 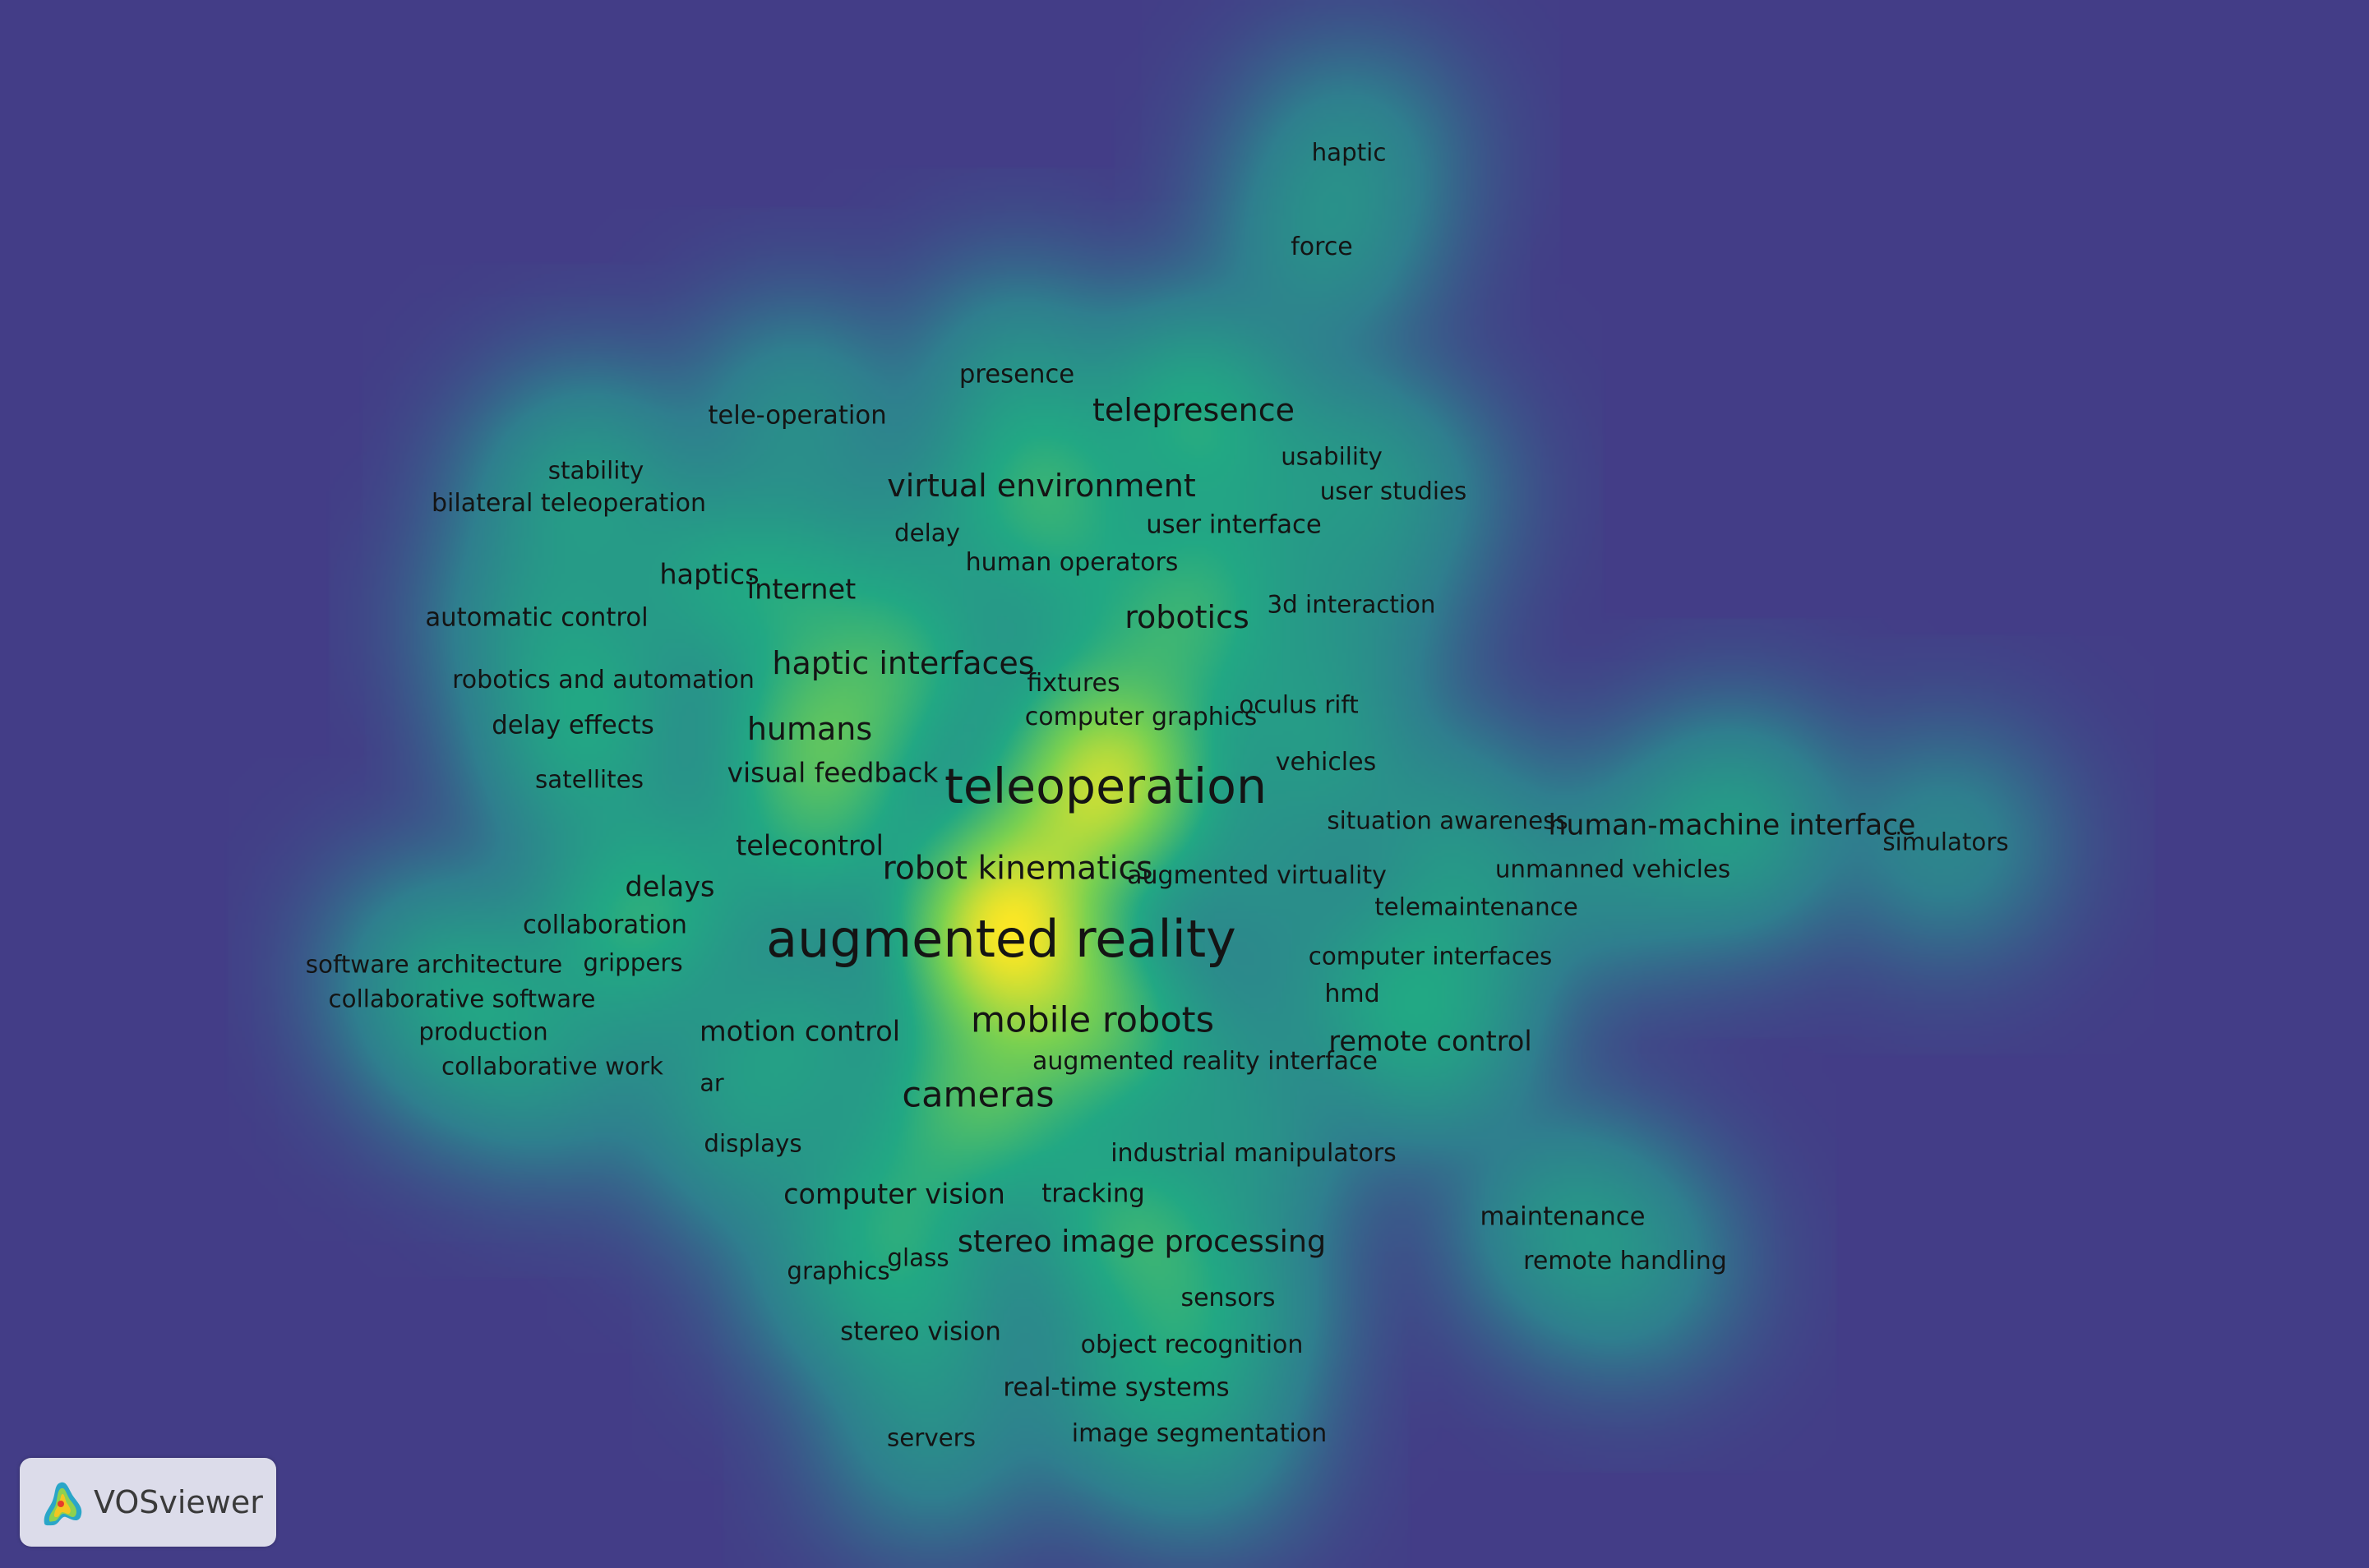 I want to click on term-label: graphics, so click(x=838, y=1271).